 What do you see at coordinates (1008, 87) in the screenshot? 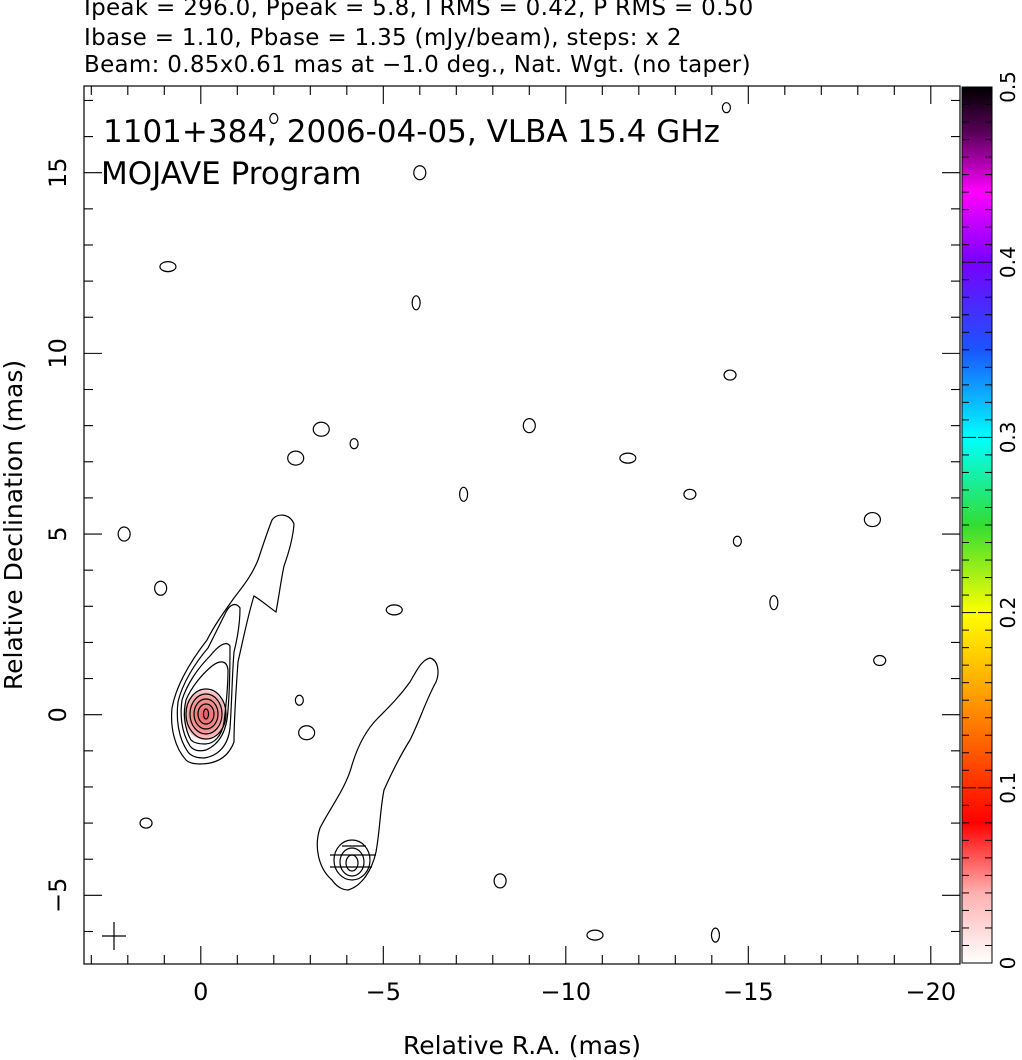
I see `colorbar-tick-label: 0.5` at bounding box center [1008, 87].